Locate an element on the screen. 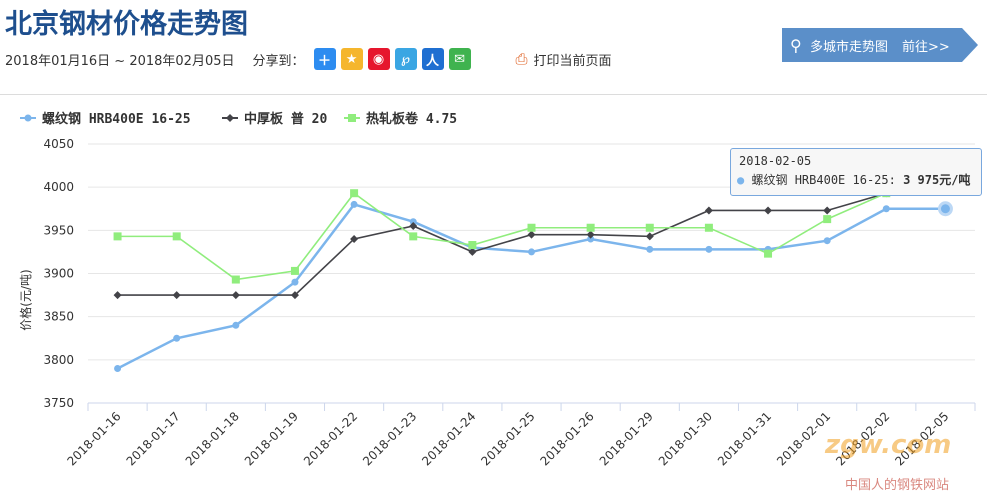  share-qzone-icon: ★ is located at coordinates (351, 59).